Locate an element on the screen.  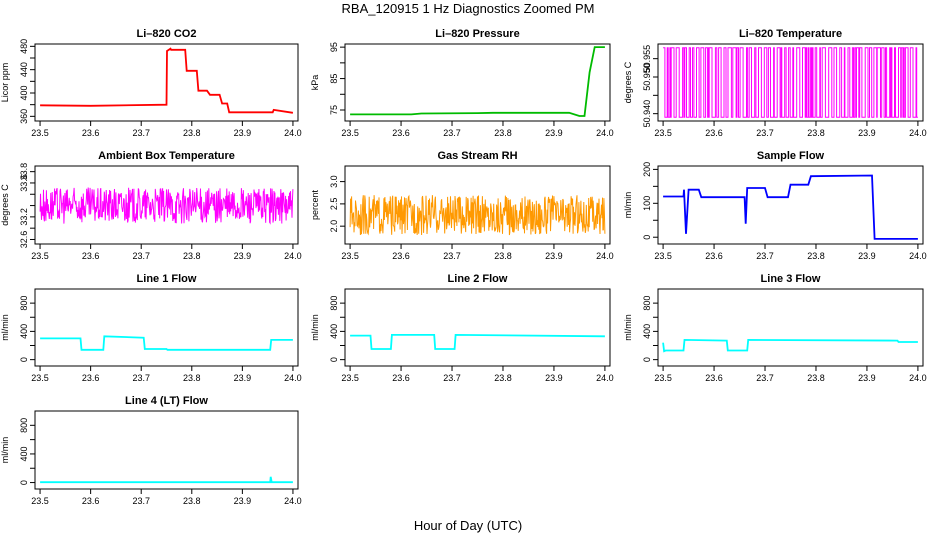
y-tick-label: 50.940 is located at coordinates (647, 114).